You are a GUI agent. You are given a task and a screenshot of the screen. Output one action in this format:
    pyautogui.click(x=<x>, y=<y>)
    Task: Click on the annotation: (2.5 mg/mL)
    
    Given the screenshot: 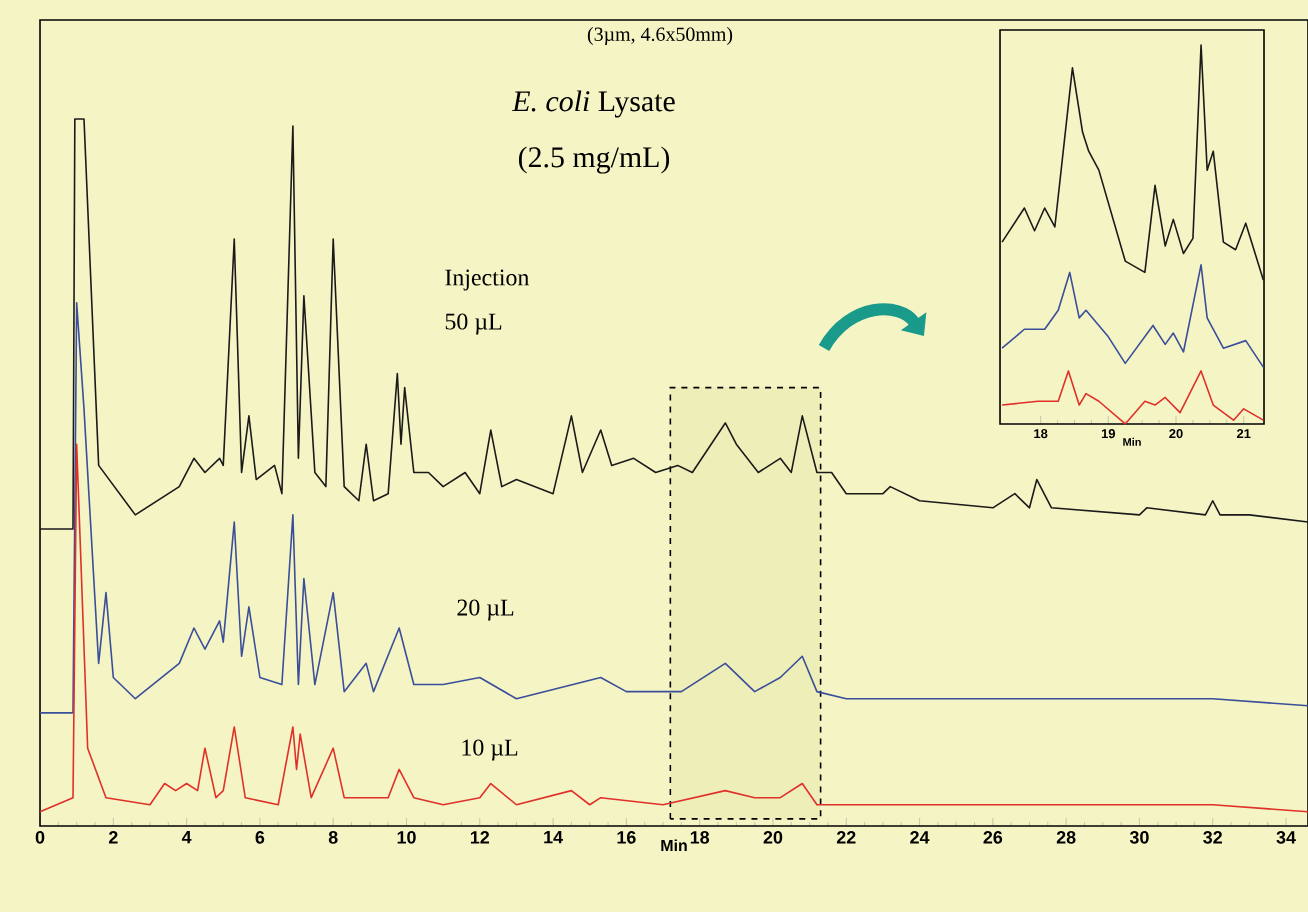 What is the action you would take?
    pyautogui.click(x=594, y=160)
    